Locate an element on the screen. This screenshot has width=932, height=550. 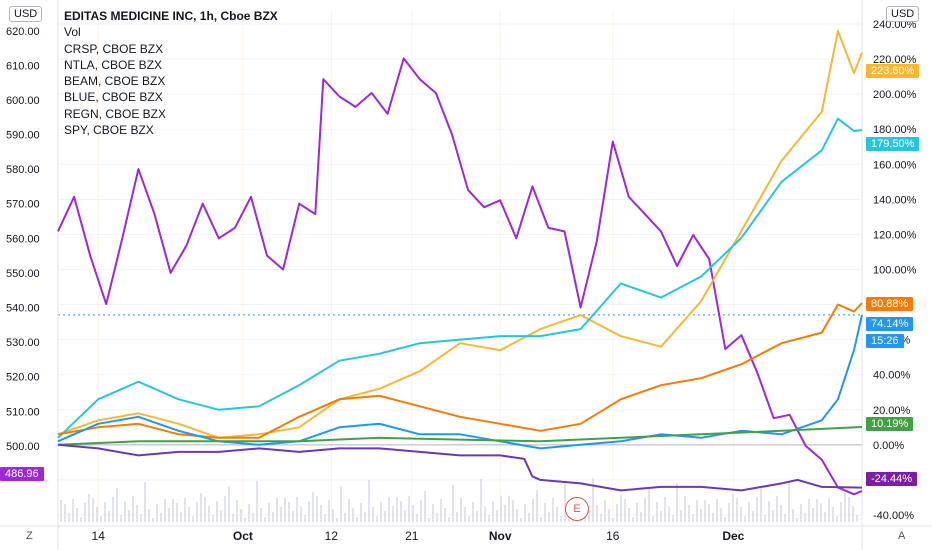
right-tick-label: 100.00% is located at coordinates (895, 271).